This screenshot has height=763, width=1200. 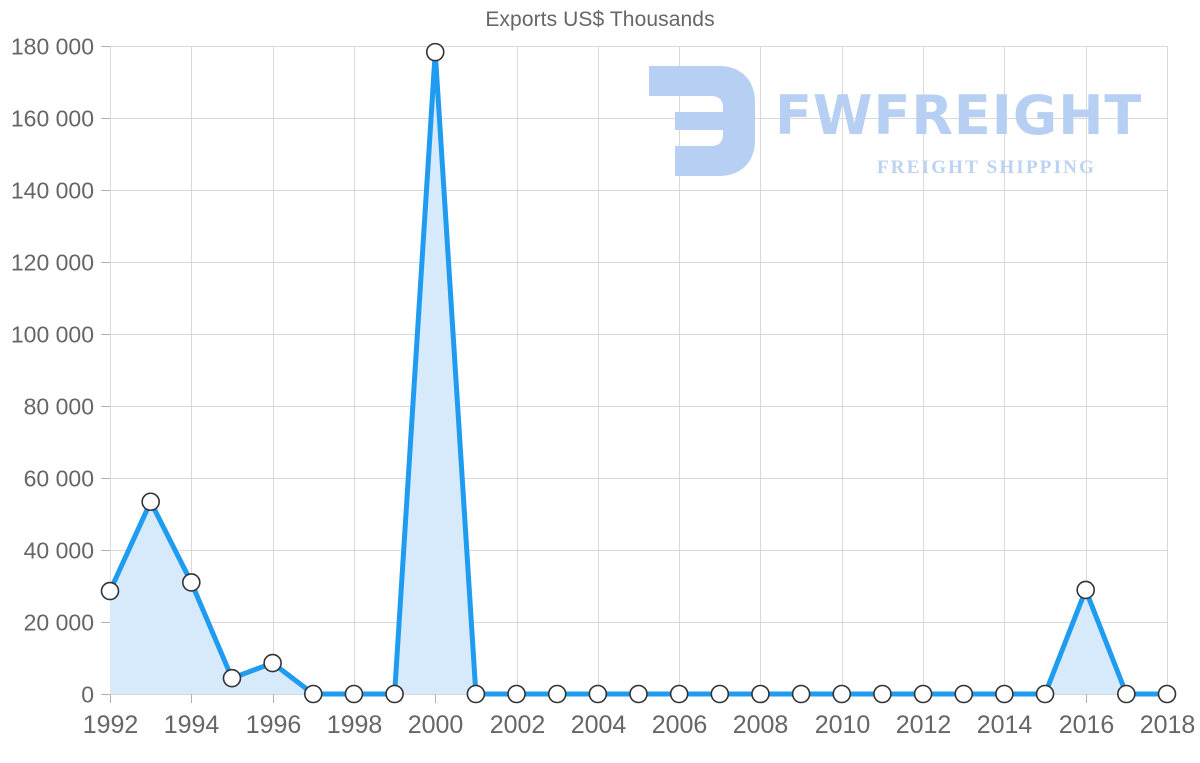 What do you see at coordinates (52, 335) in the screenshot?
I see `y-axis-tick-label: 100 000` at bounding box center [52, 335].